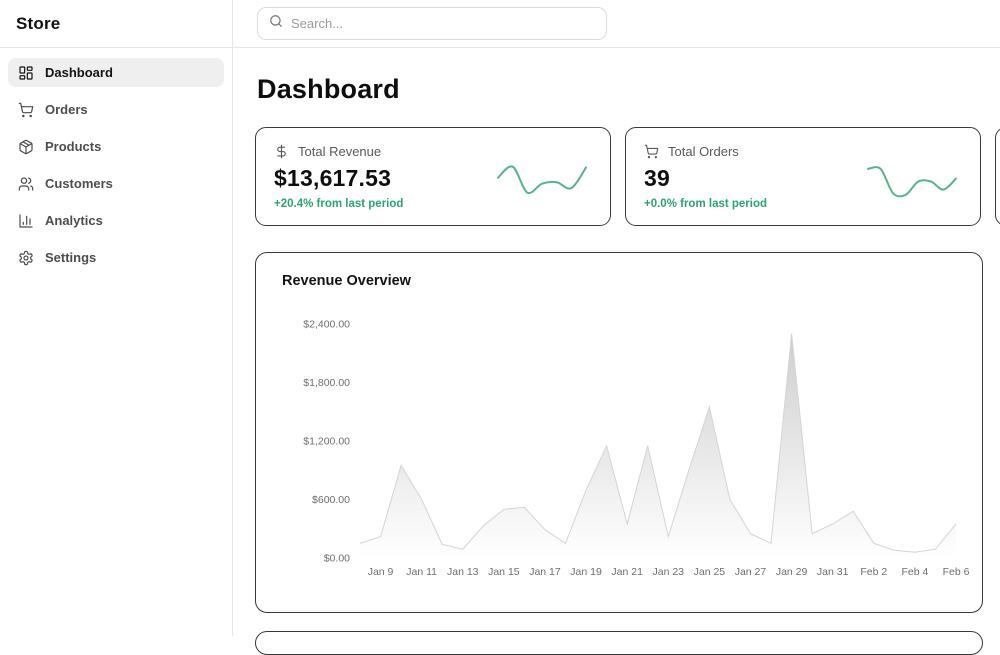 The height and width of the screenshot is (655, 1000). I want to click on x-axis-tick: Feb 2, so click(873, 572).